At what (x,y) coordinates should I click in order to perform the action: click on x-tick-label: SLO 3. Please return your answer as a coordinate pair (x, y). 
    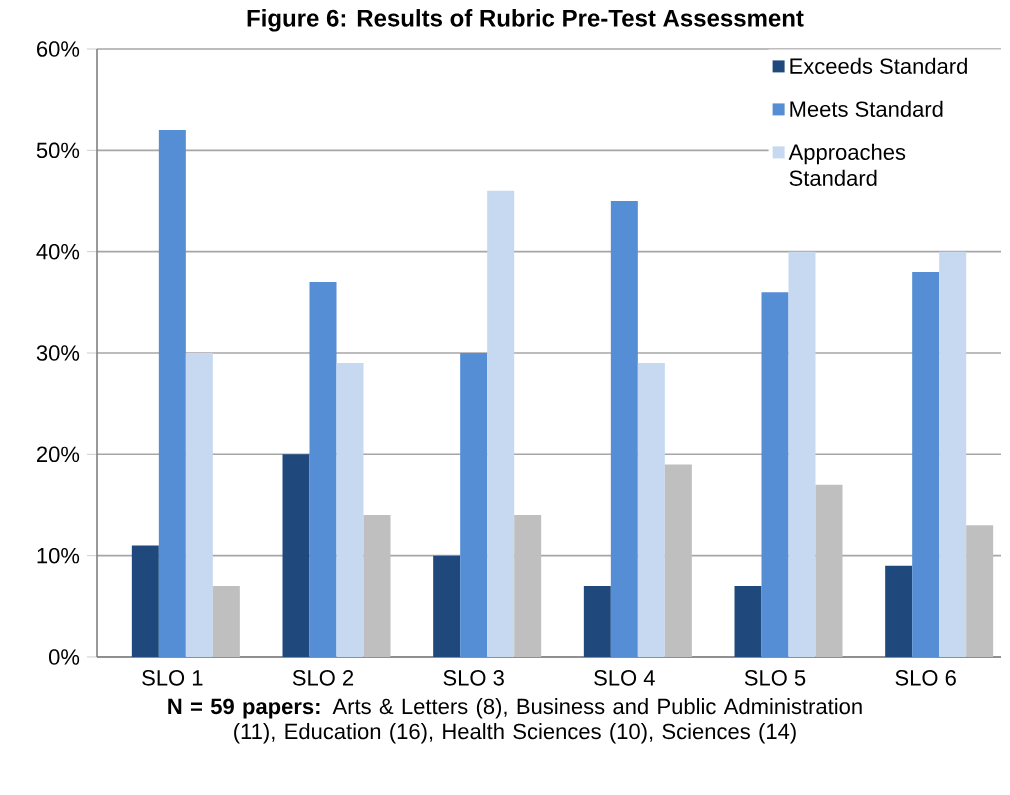
    Looking at the image, I should click on (473, 678).